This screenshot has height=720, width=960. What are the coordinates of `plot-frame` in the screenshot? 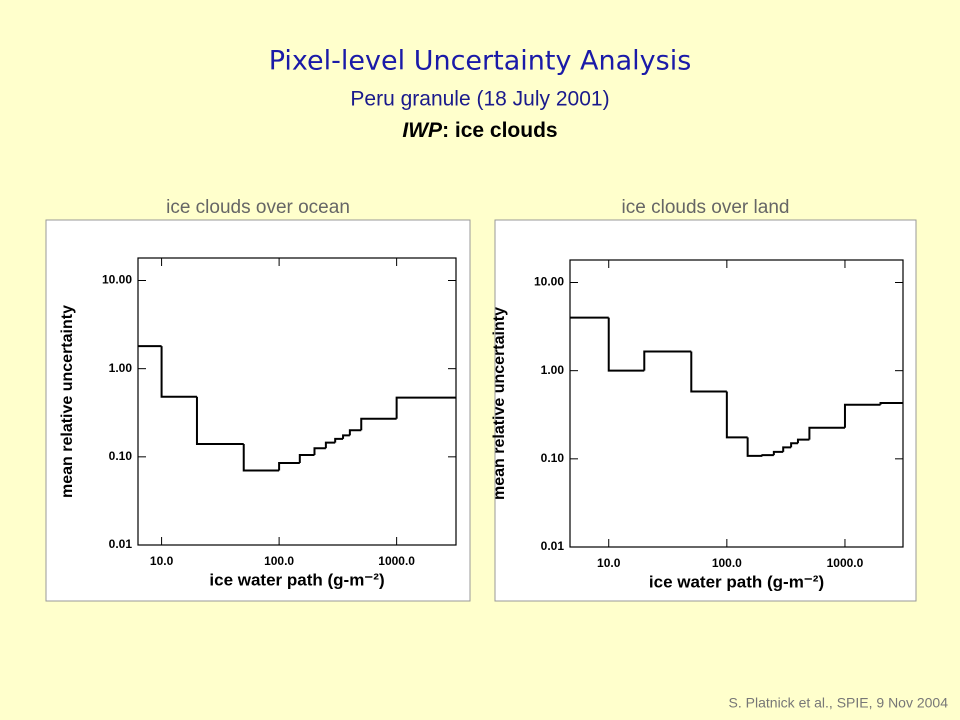 It's located at (297, 401).